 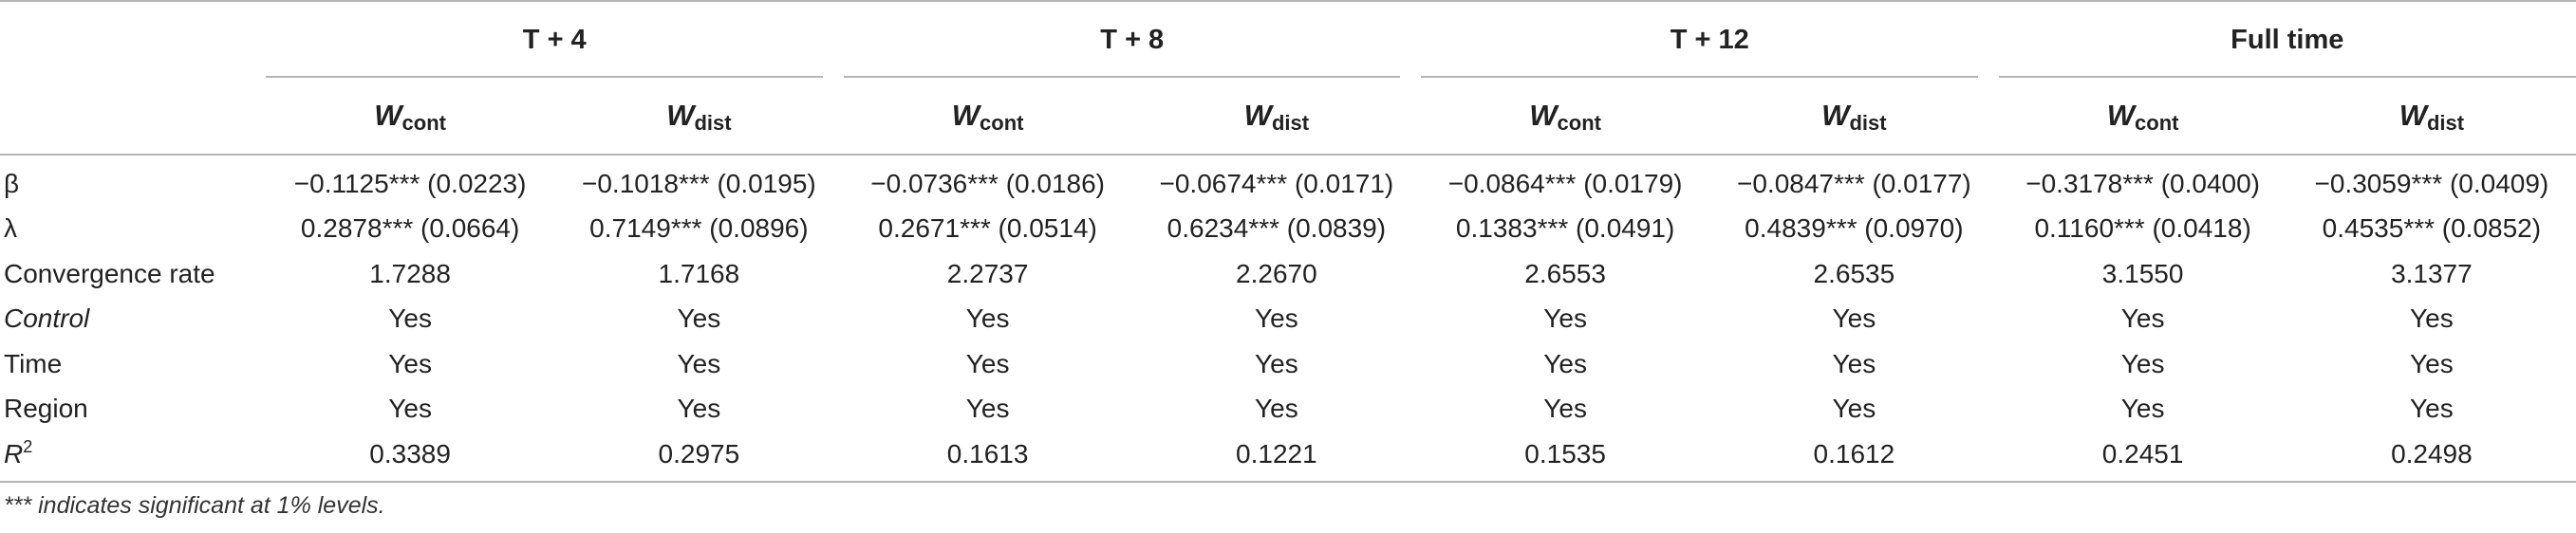 I want to click on group-header-label: T + 12, so click(x=1709, y=39).